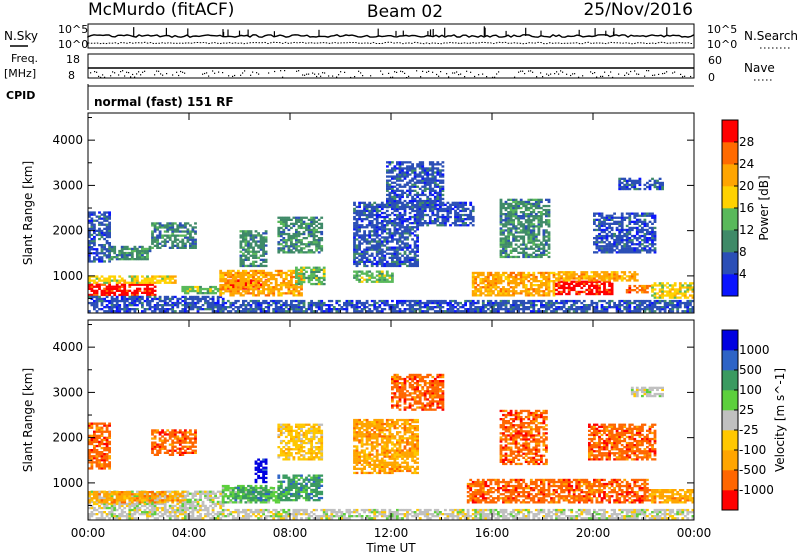 The width and height of the screenshot is (800, 554). Describe the element at coordinates (722, 29) in the screenshot. I see `noise-tick-high-right: 10^5` at that location.